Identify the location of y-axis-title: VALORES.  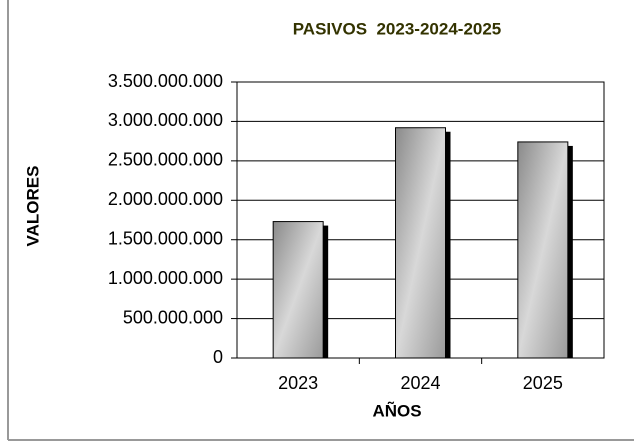
(32, 206).